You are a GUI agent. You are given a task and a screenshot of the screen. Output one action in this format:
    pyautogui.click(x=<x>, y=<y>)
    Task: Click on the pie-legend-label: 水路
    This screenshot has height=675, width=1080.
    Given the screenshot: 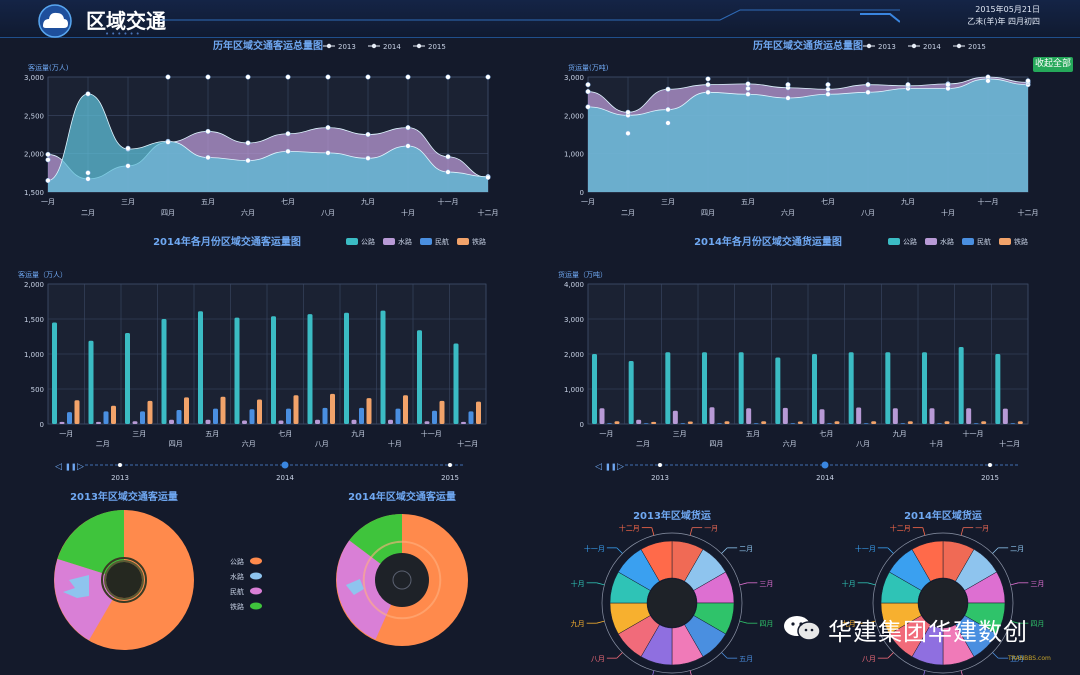 What is the action you would take?
    pyautogui.click(x=237, y=576)
    